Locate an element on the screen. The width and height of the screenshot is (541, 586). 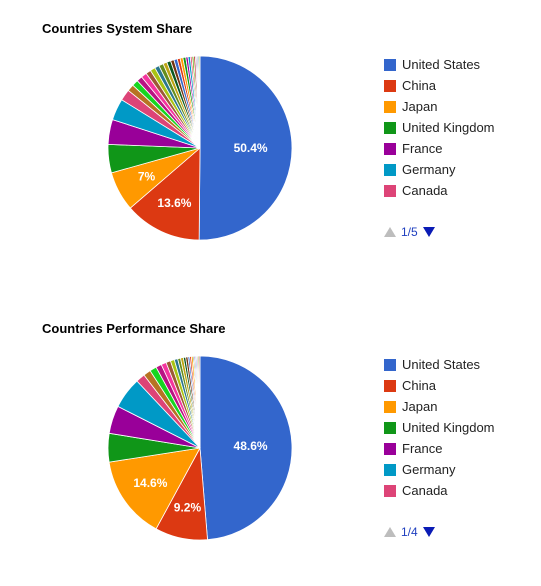
legend-pager: 1/5 is located at coordinates (409, 232).